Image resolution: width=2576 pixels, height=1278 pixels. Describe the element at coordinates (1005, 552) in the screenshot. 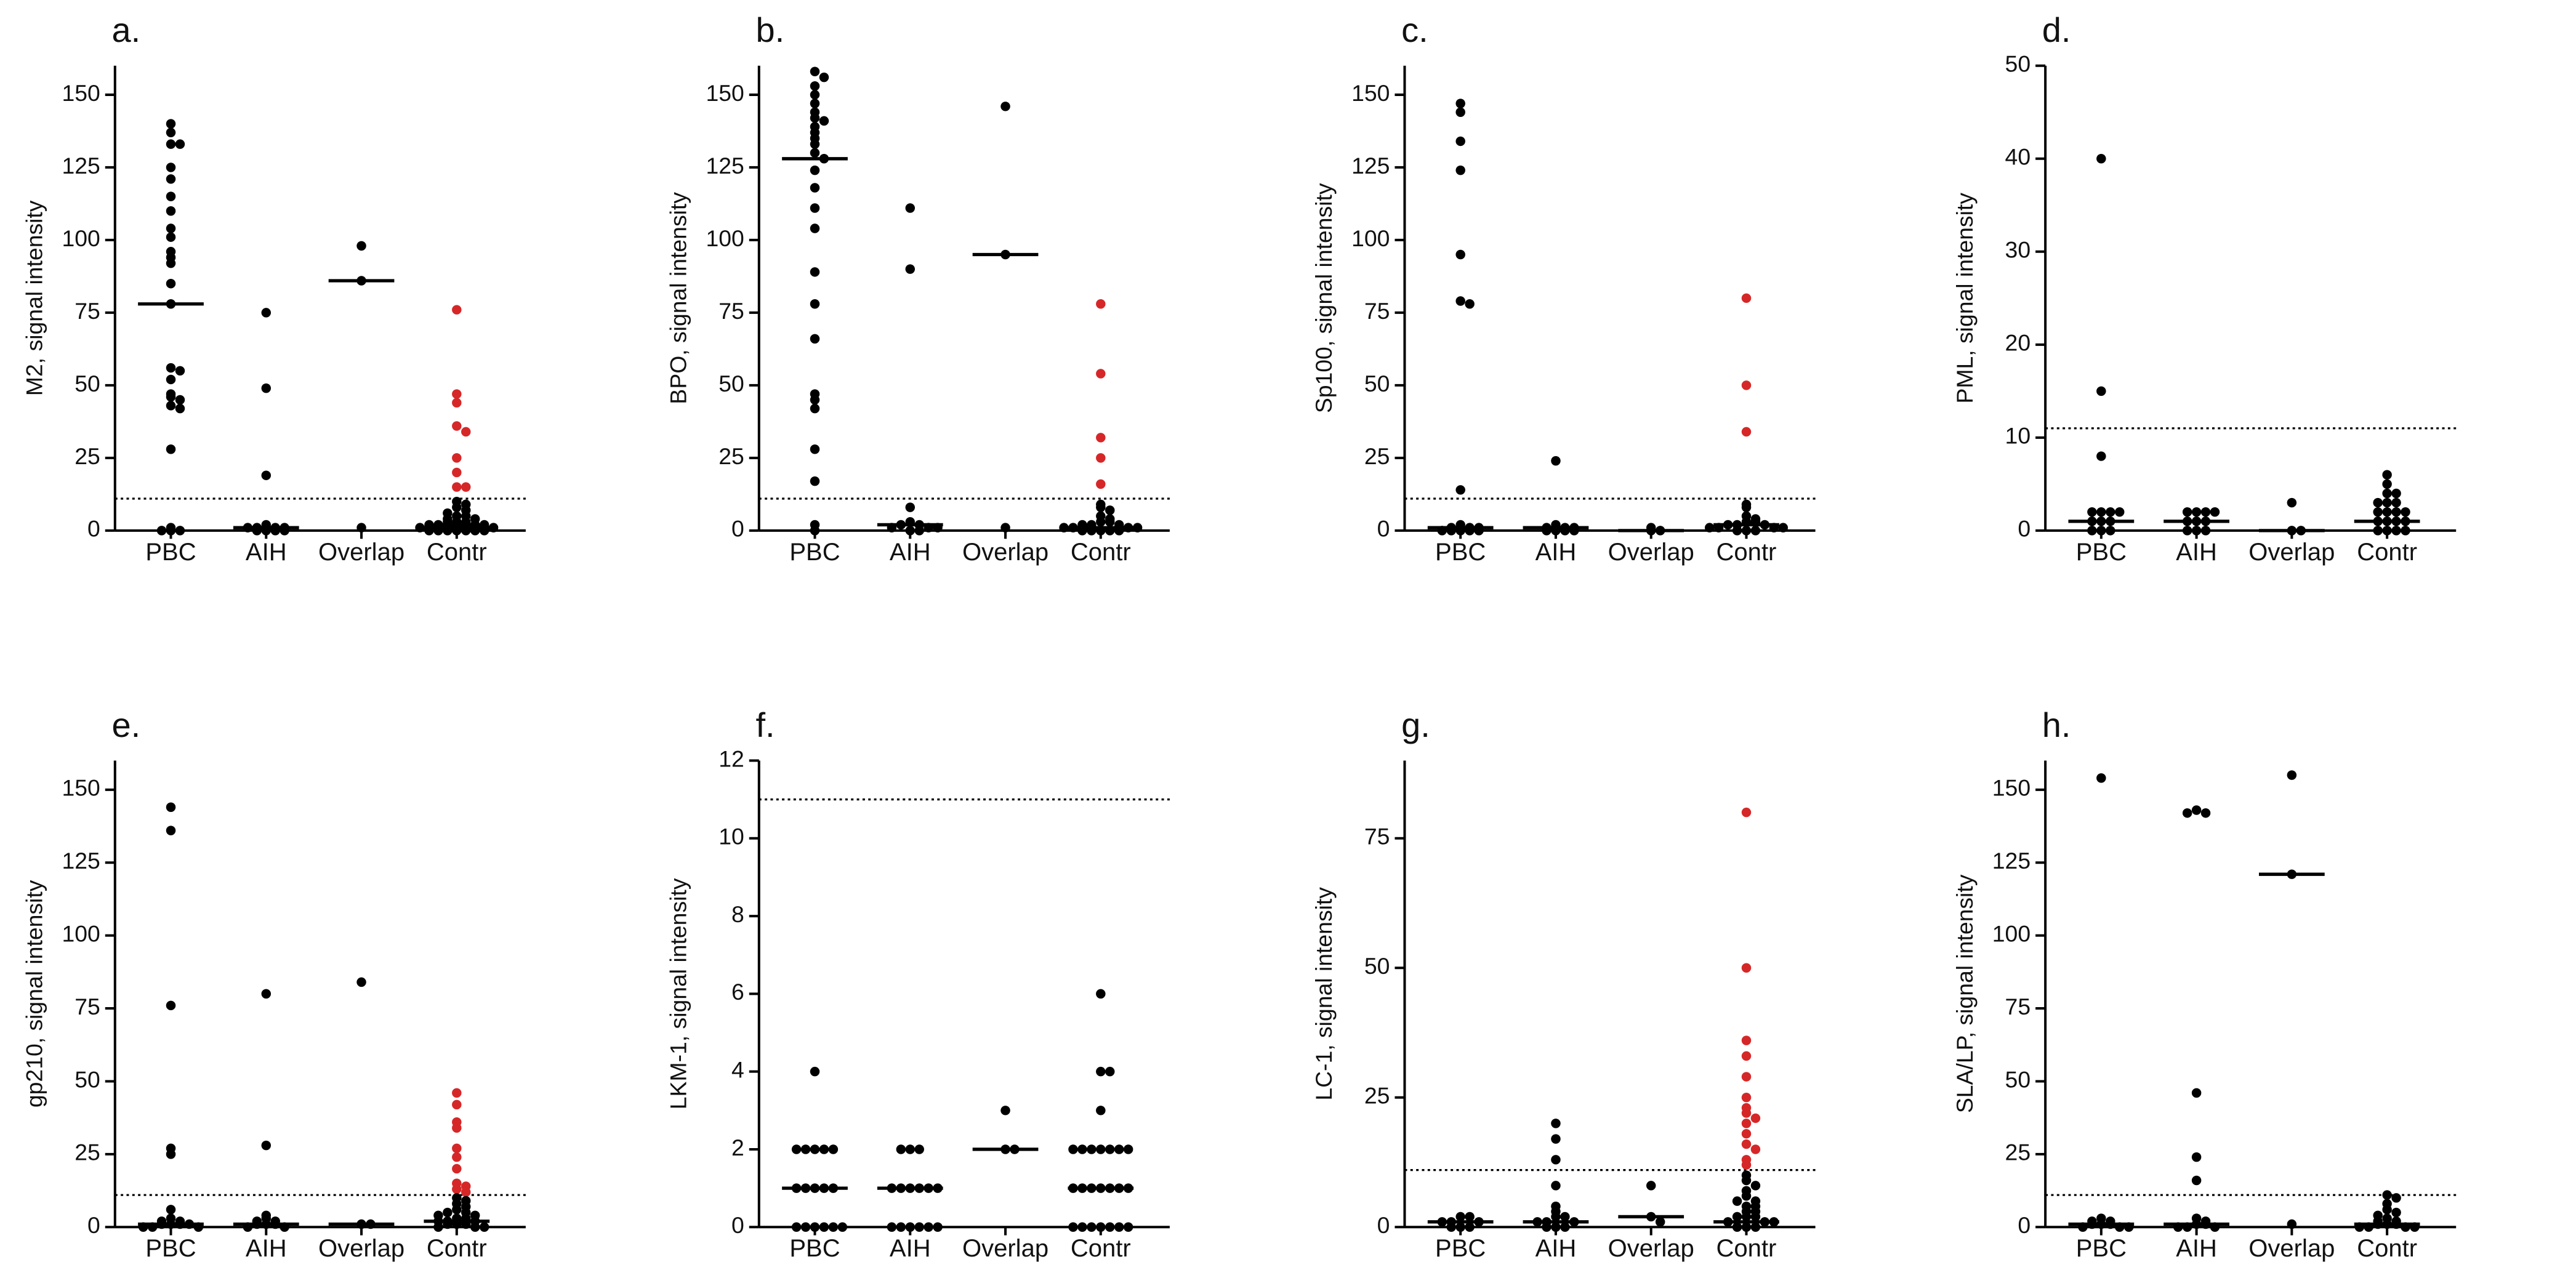

I see `x-tick-label: Overlap` at that location.